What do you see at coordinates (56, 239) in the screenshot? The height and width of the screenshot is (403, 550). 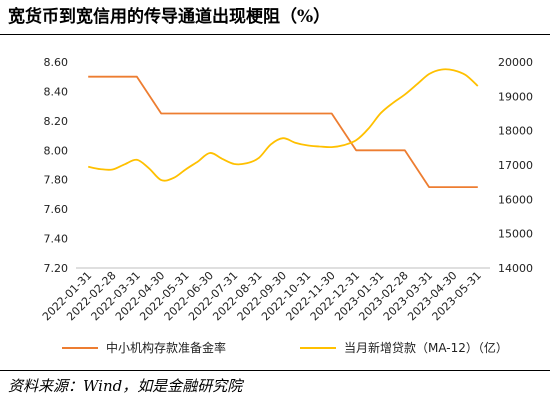 I see `left-tick-label: 7.40` at bounding box center [56, 239].